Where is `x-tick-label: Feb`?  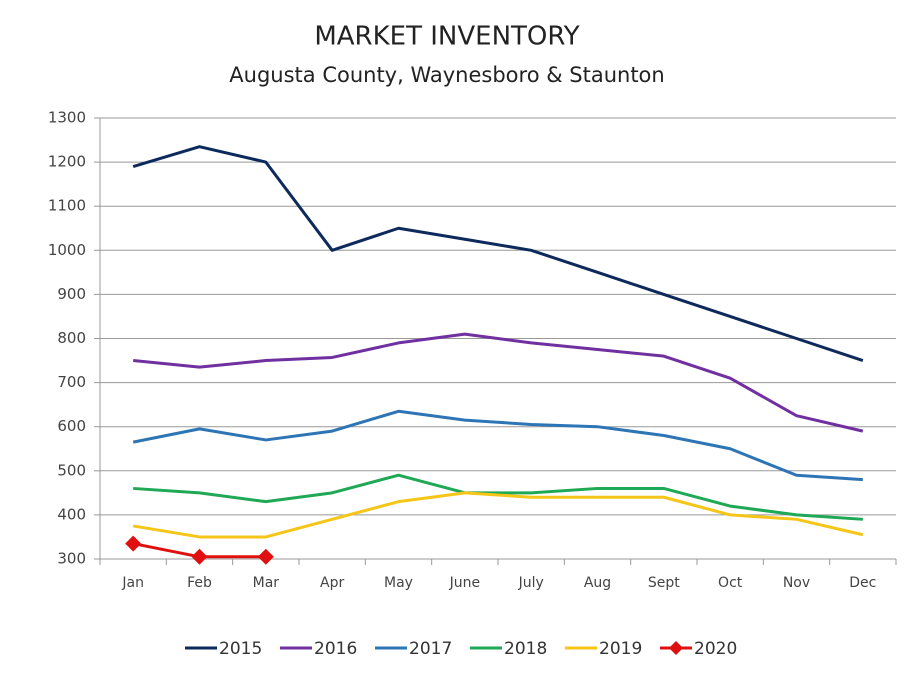 x-tick-label: Feb is located at coordinates (199, 583).